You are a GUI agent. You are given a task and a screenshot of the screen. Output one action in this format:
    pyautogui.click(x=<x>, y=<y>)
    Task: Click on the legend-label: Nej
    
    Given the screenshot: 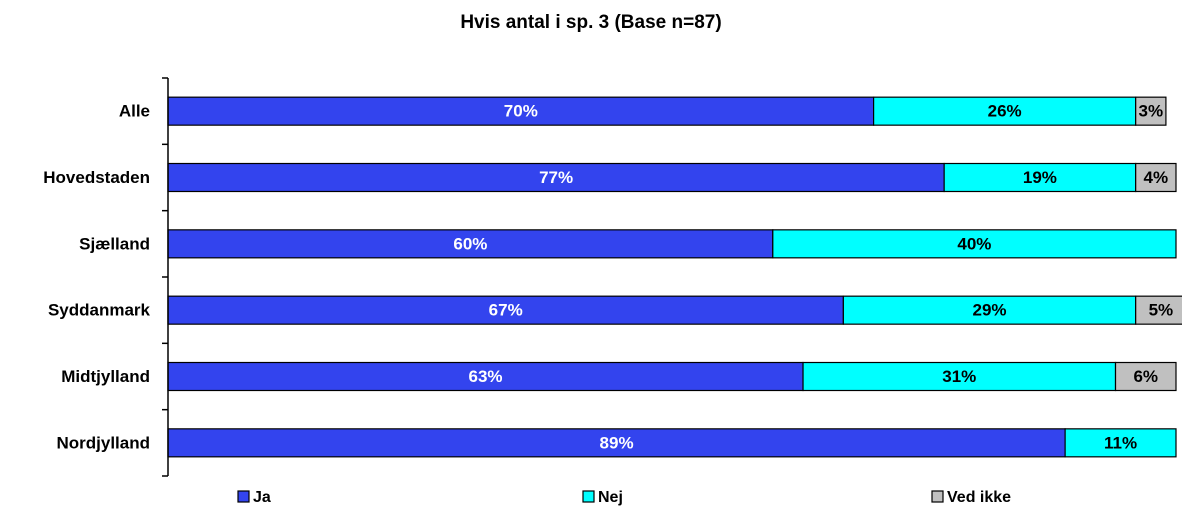 What is the action you would take?
    pyautogui.click(x=610, y=497)
    